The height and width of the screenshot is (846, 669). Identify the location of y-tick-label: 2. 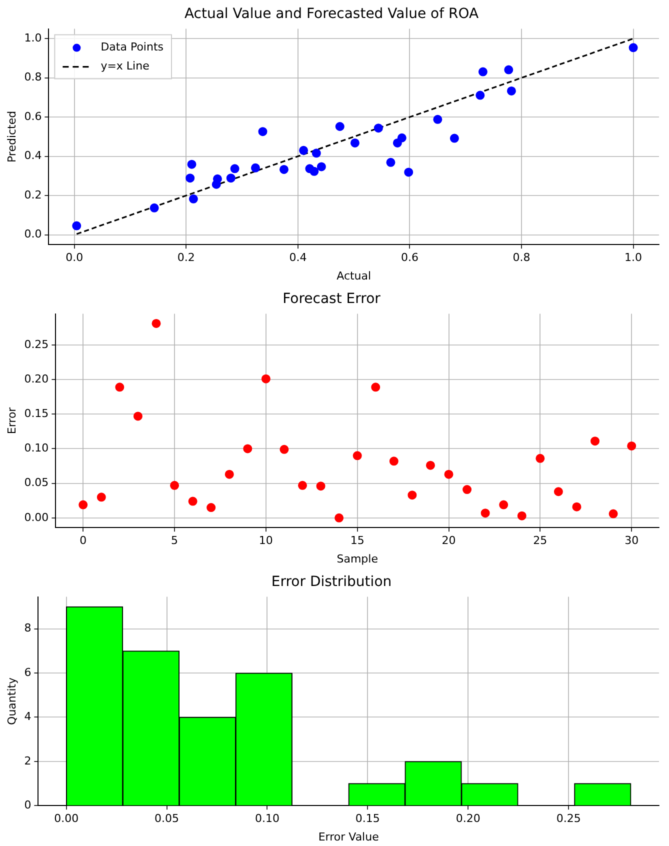
(28, 761).